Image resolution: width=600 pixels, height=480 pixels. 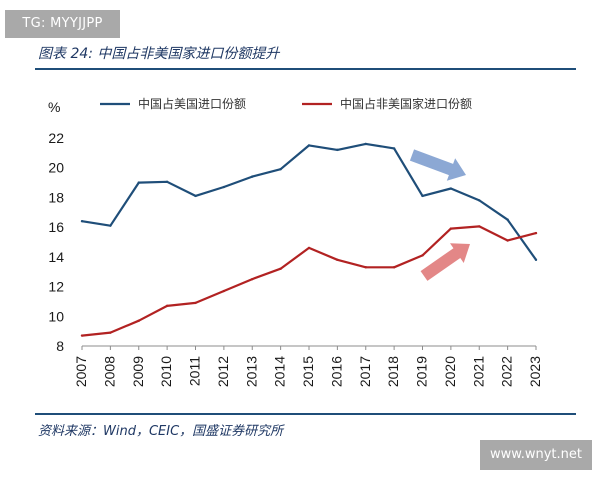 I want to click on x-tick-label: 2017, so click(x=365, y=371).